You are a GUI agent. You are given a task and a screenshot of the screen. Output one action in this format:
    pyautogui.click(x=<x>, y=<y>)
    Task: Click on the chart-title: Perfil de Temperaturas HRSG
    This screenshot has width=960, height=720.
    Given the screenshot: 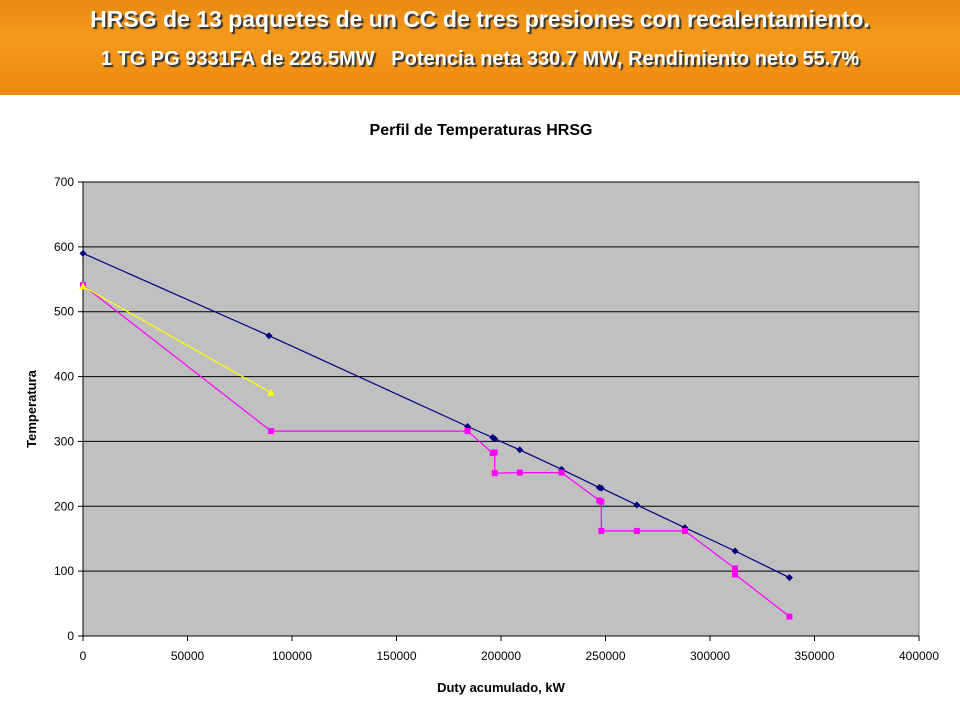 What is the action you would take?
    pyautogui.click(x=481, y=130)
    